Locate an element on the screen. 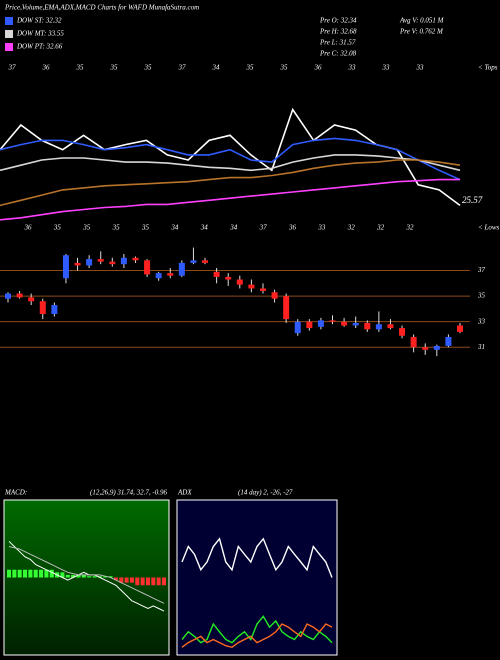 This screenshot has width=500, height=660. stat-label: Pre V: 0.762 M is located at coordinates (421, 32).